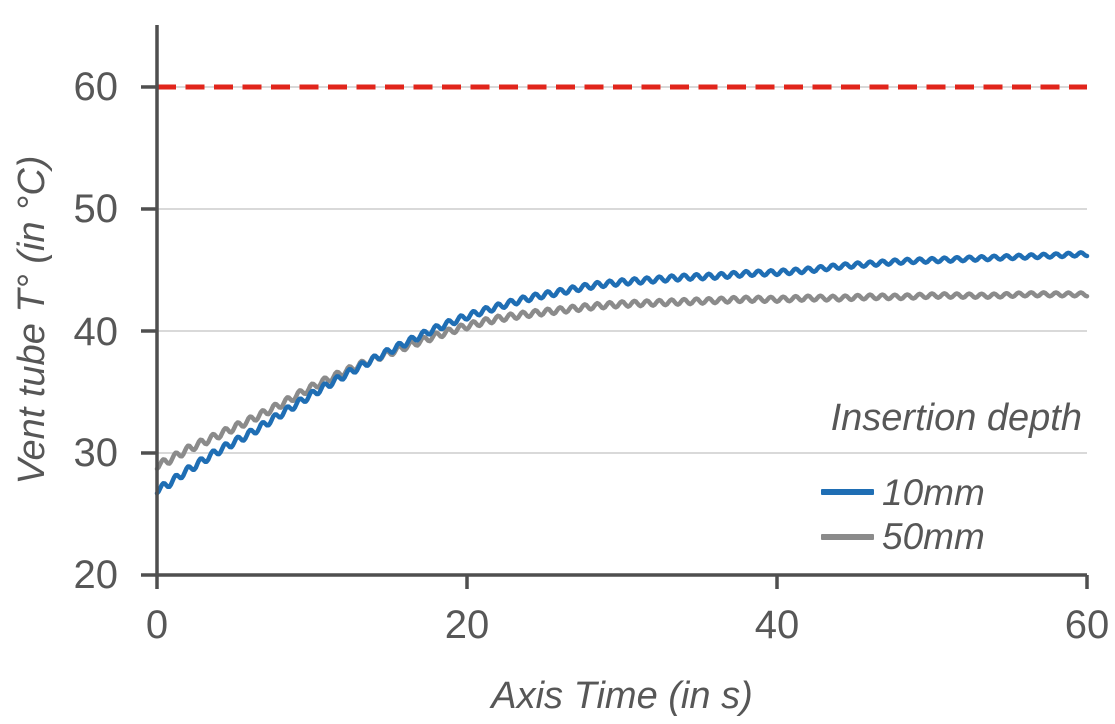  Describe the element at coordinates (847, 537) in the screenshot. I see `legend-swatch-50mm` at that location.